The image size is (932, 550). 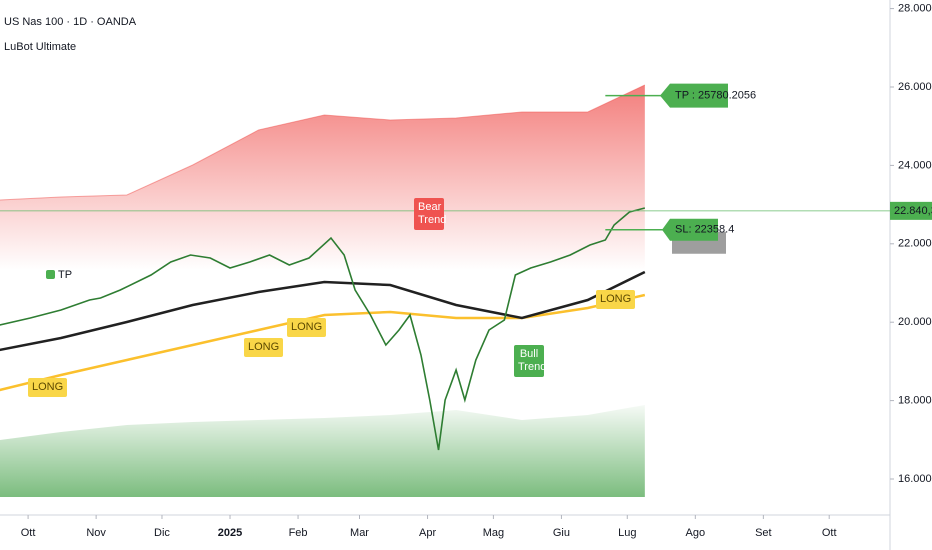 What do you see at coordinates (915, 322) in the screenshot?
I see `y-tick-label: 20.000,0` at bounding box center [915, 322].